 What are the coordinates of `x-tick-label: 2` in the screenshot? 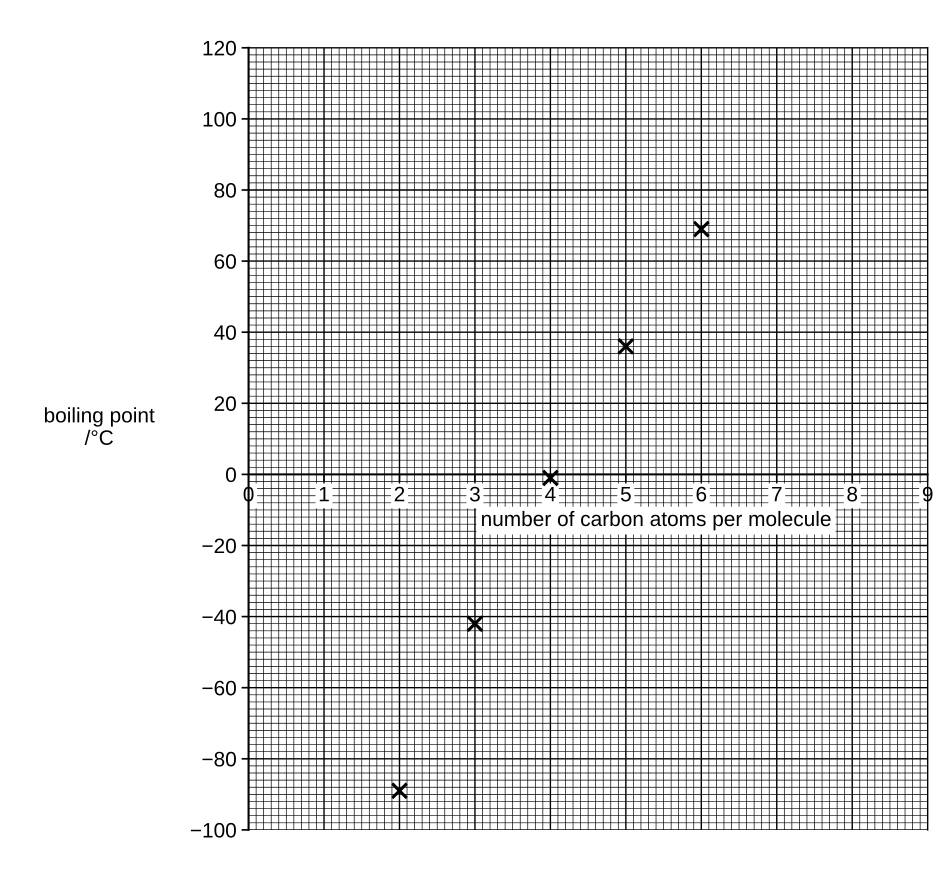 It's located at (399, 494).